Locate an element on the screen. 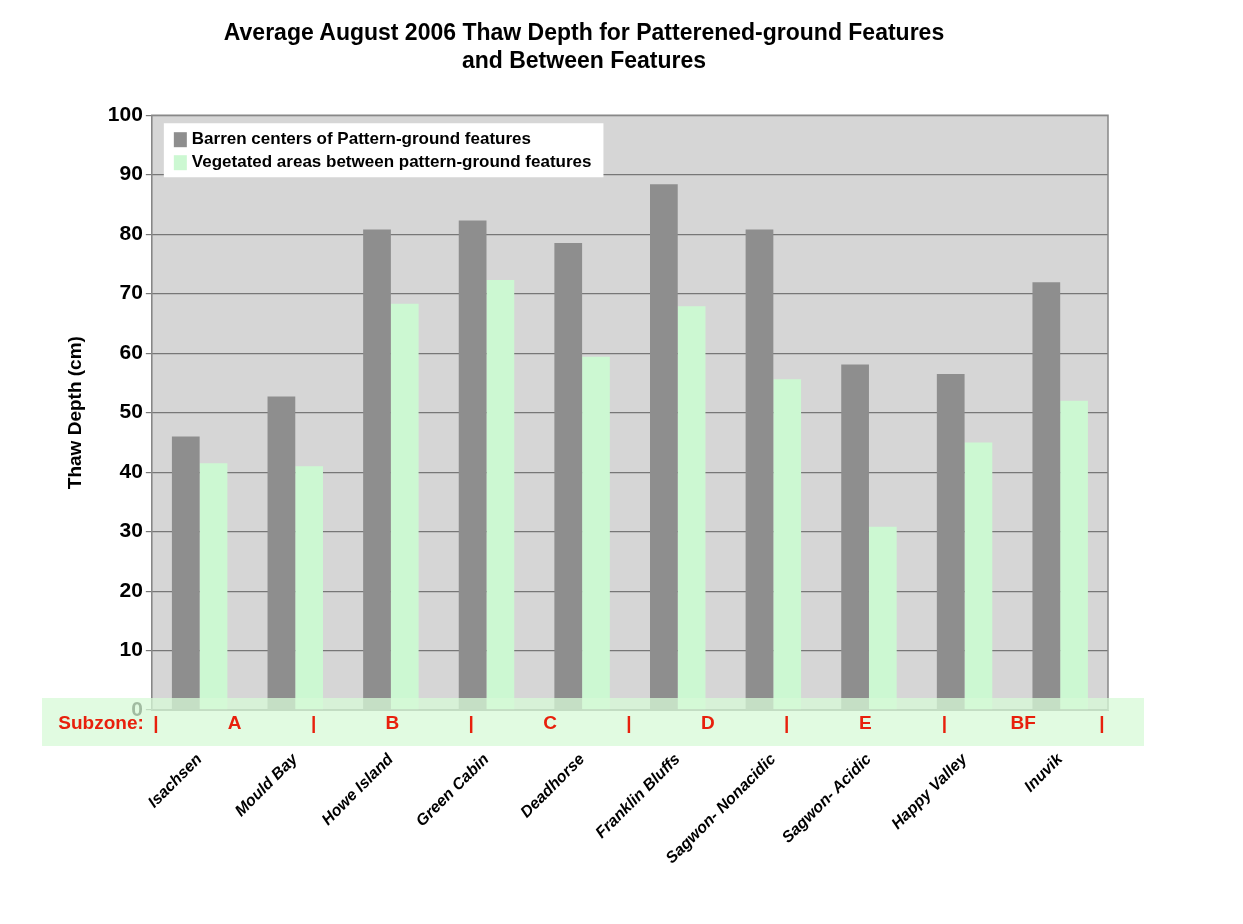 The height and width of the screenshot is (924, 1243). text: Average August 2006 Thaw Depth for Patterened-ground Features is located at coordinates (584, 32).